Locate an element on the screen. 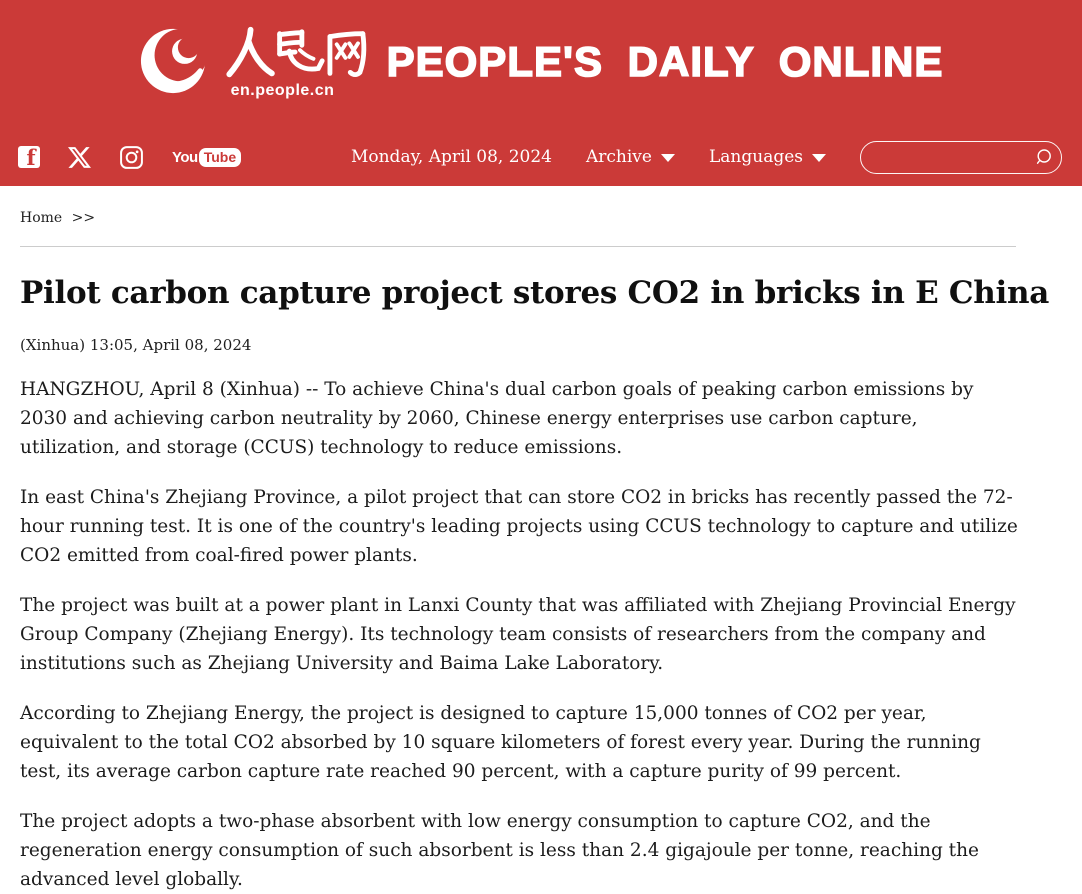 The width and height of the screenshot is (1082, 894). header-nav-row: f You Tube Monday, April 08, 2024 is located at coordinates (541, 157).